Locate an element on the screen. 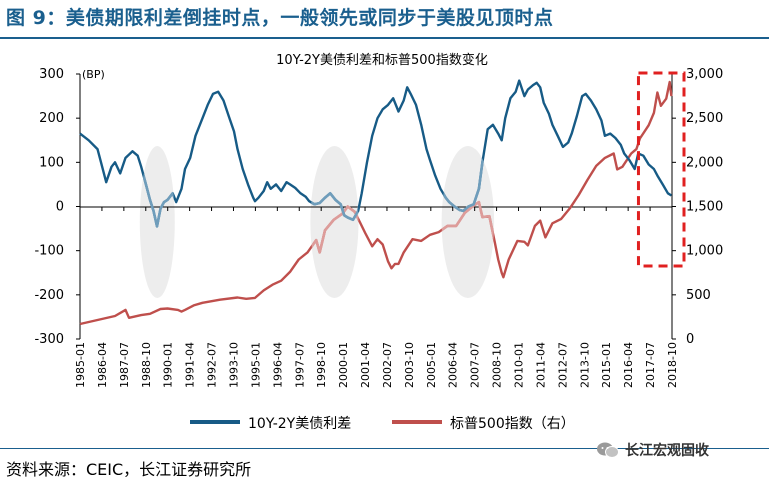 The height and width of the screenshot is (483, 769). x-tick-label: 2013-10 is located at coordinates (584, 365).